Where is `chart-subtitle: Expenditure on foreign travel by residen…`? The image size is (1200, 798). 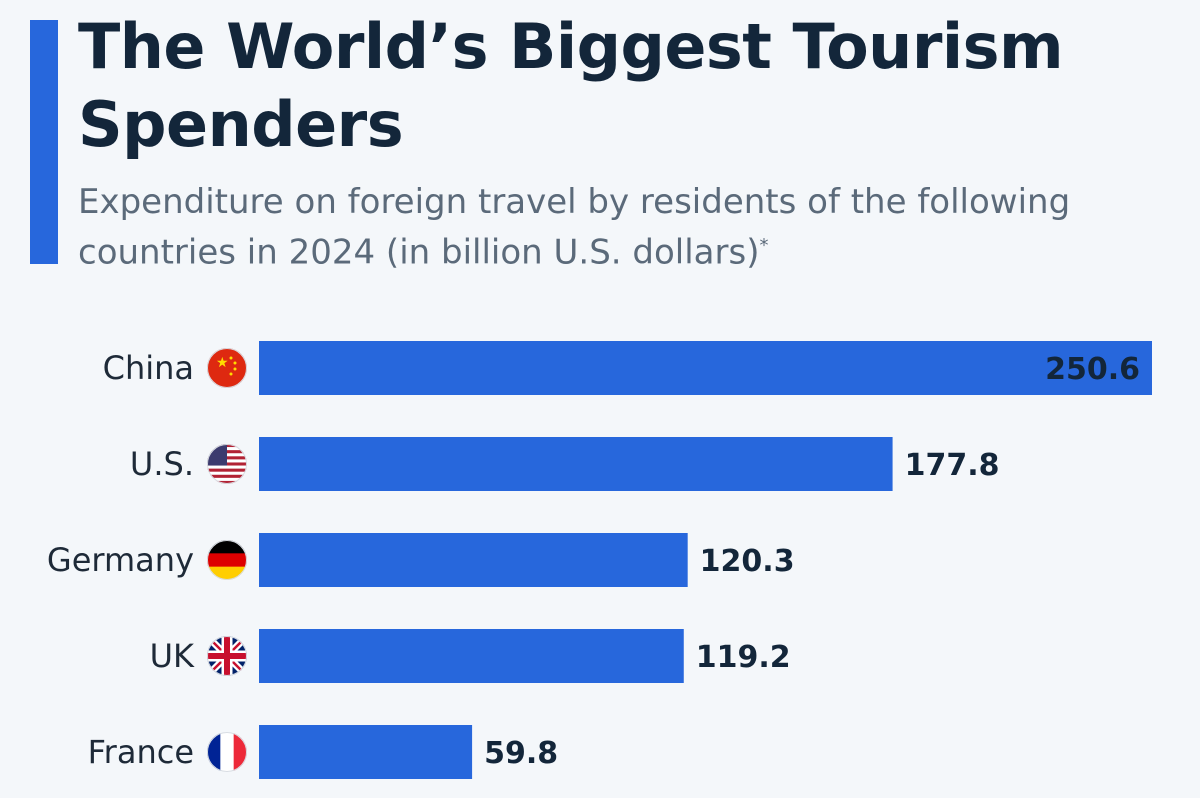 chart-subtitle: Expenditure on foreign travel by residen… is located at coordinates (633, 227).